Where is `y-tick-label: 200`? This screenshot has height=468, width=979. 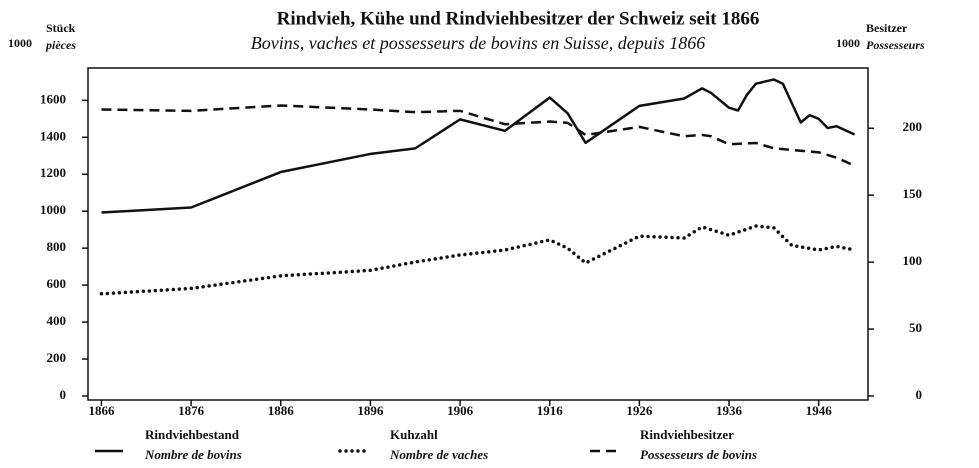
y-tick-label: 200 is located at coordinates (57, 357).